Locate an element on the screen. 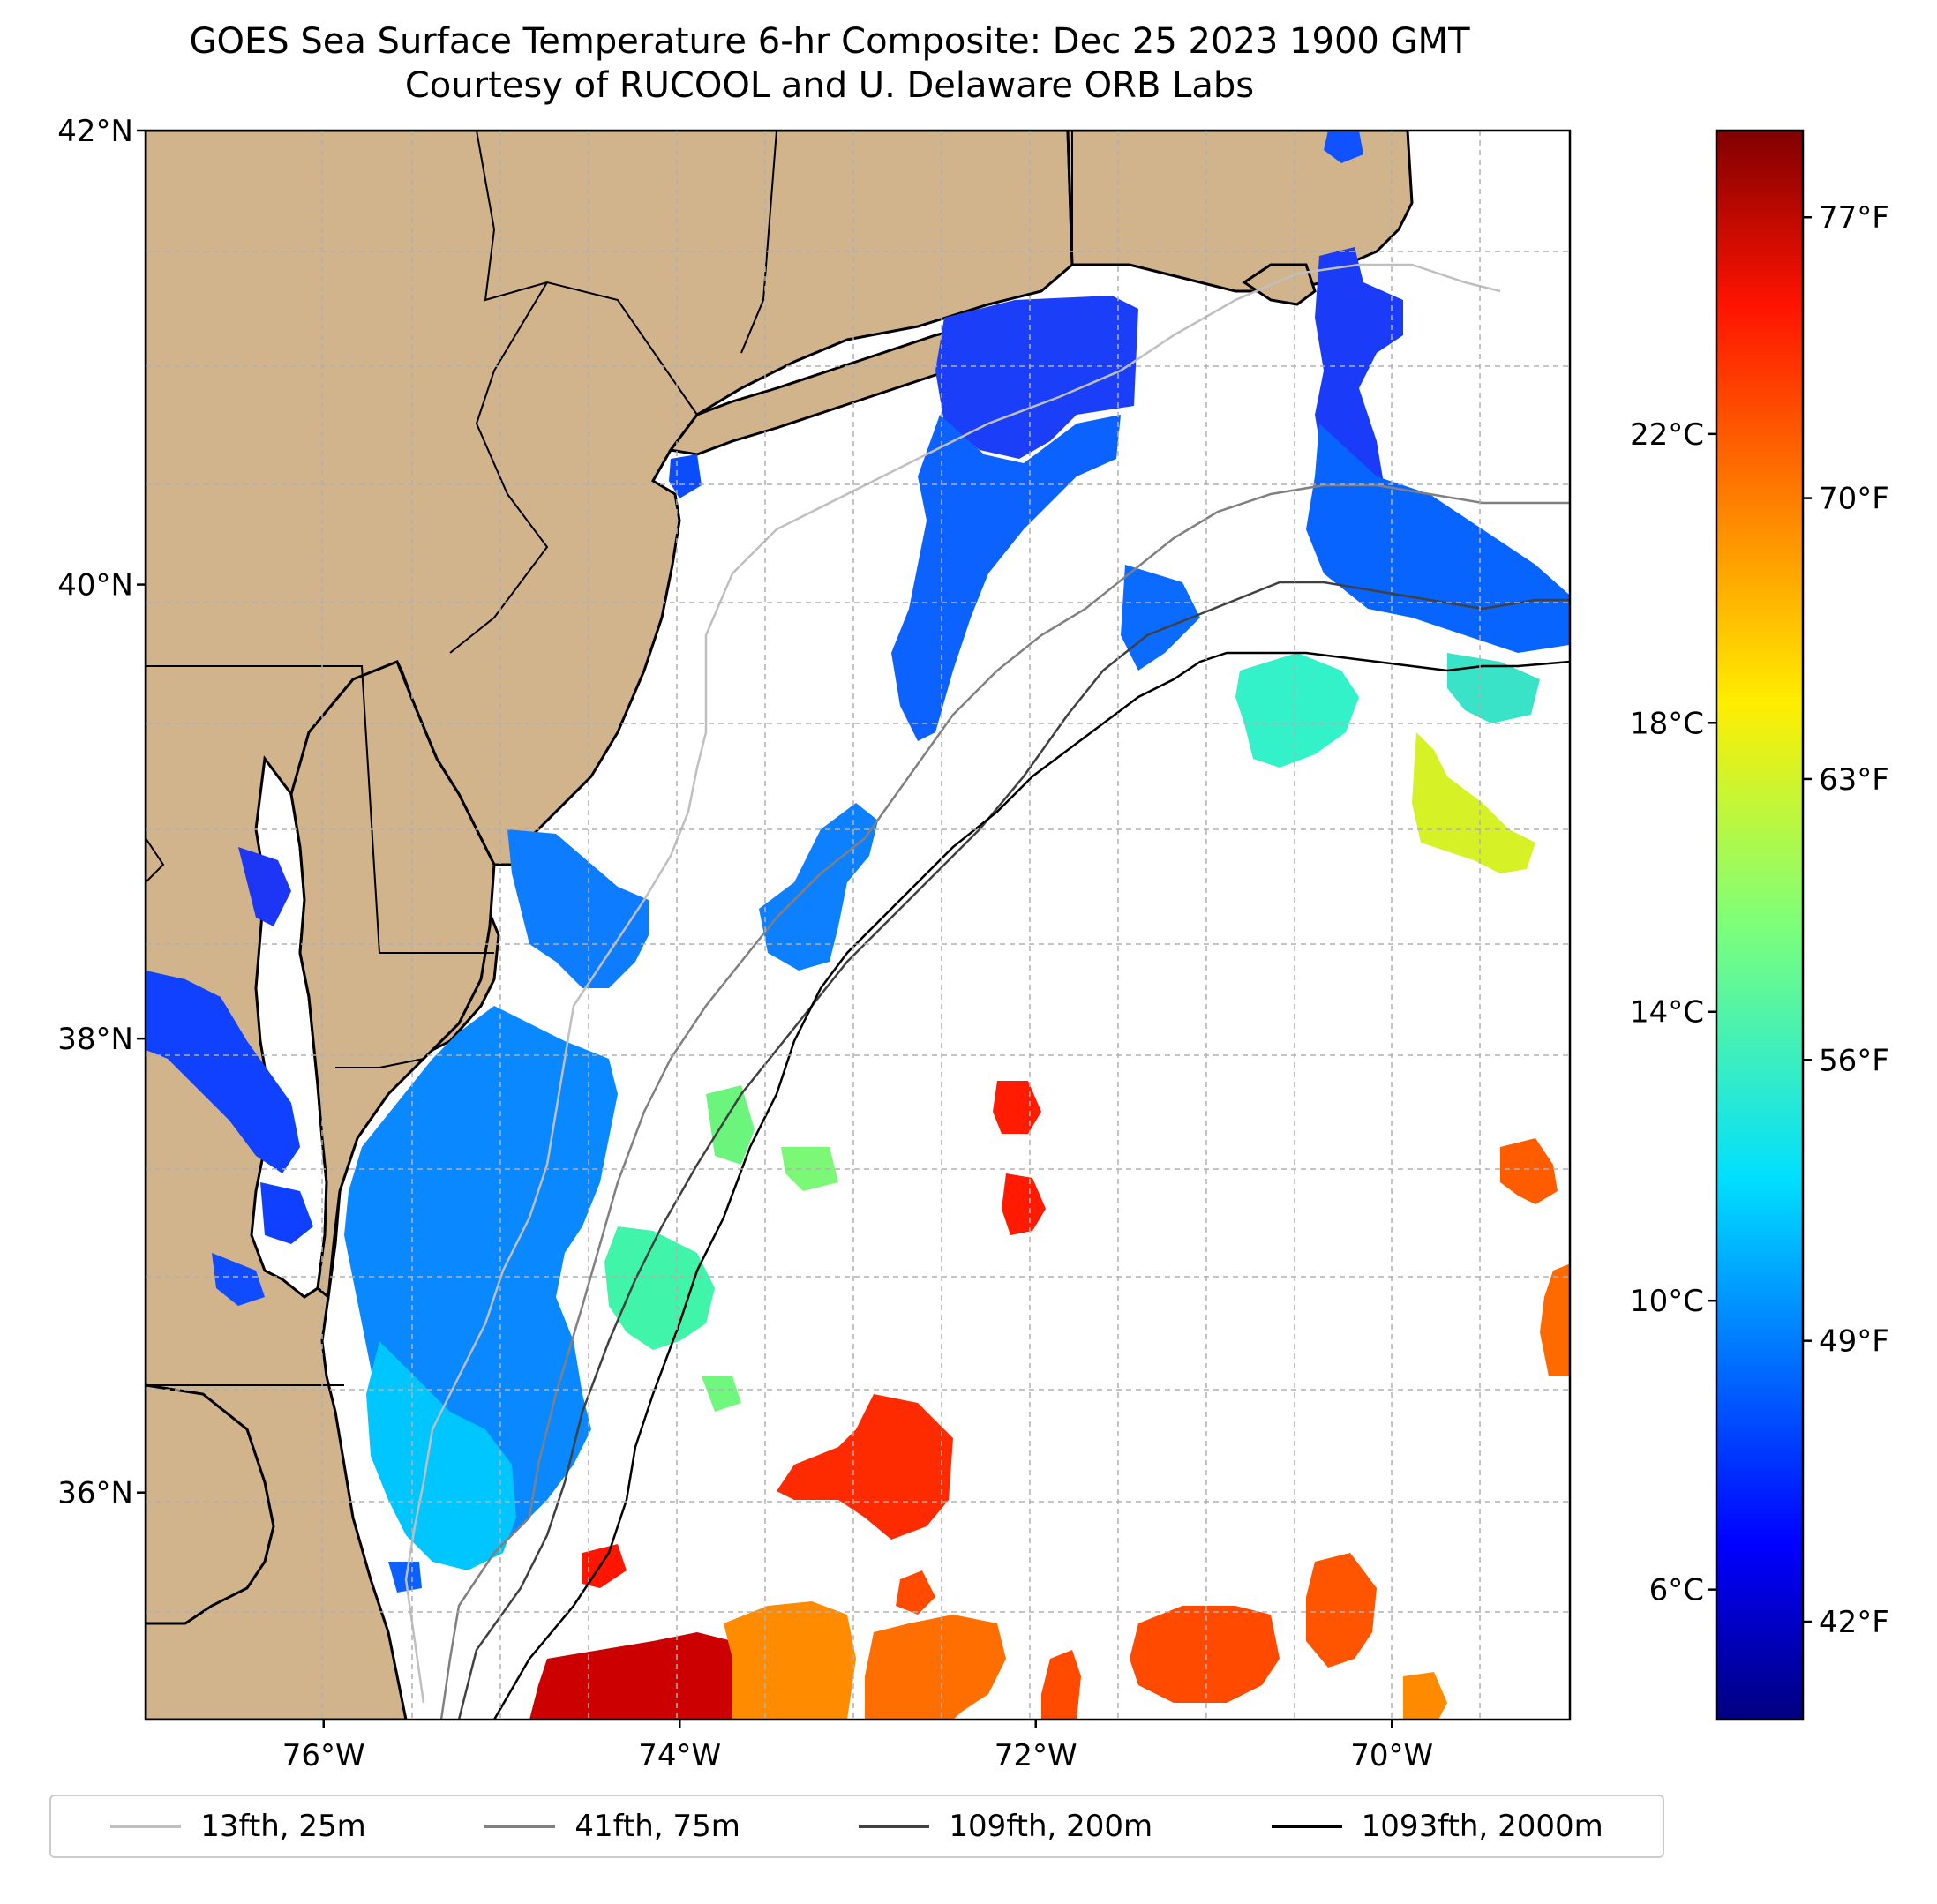 Image resolution: width=1937 pixels, height=1904 pixels. fahrenheit-tick-label: 56°F is located at coordinates (1854, 1060).